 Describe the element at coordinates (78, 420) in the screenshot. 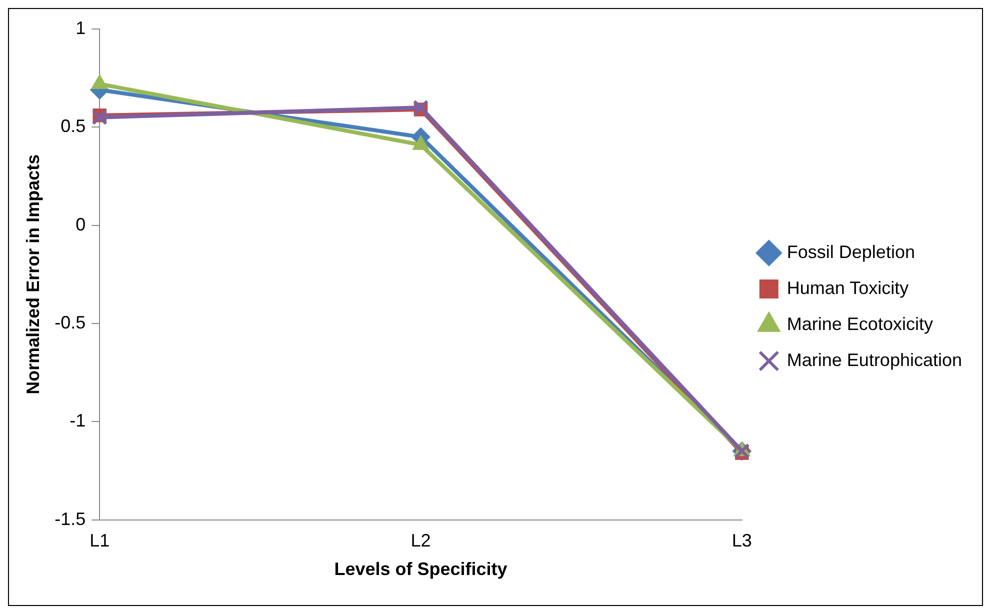

I see `y-tick-label: -1` at that location.